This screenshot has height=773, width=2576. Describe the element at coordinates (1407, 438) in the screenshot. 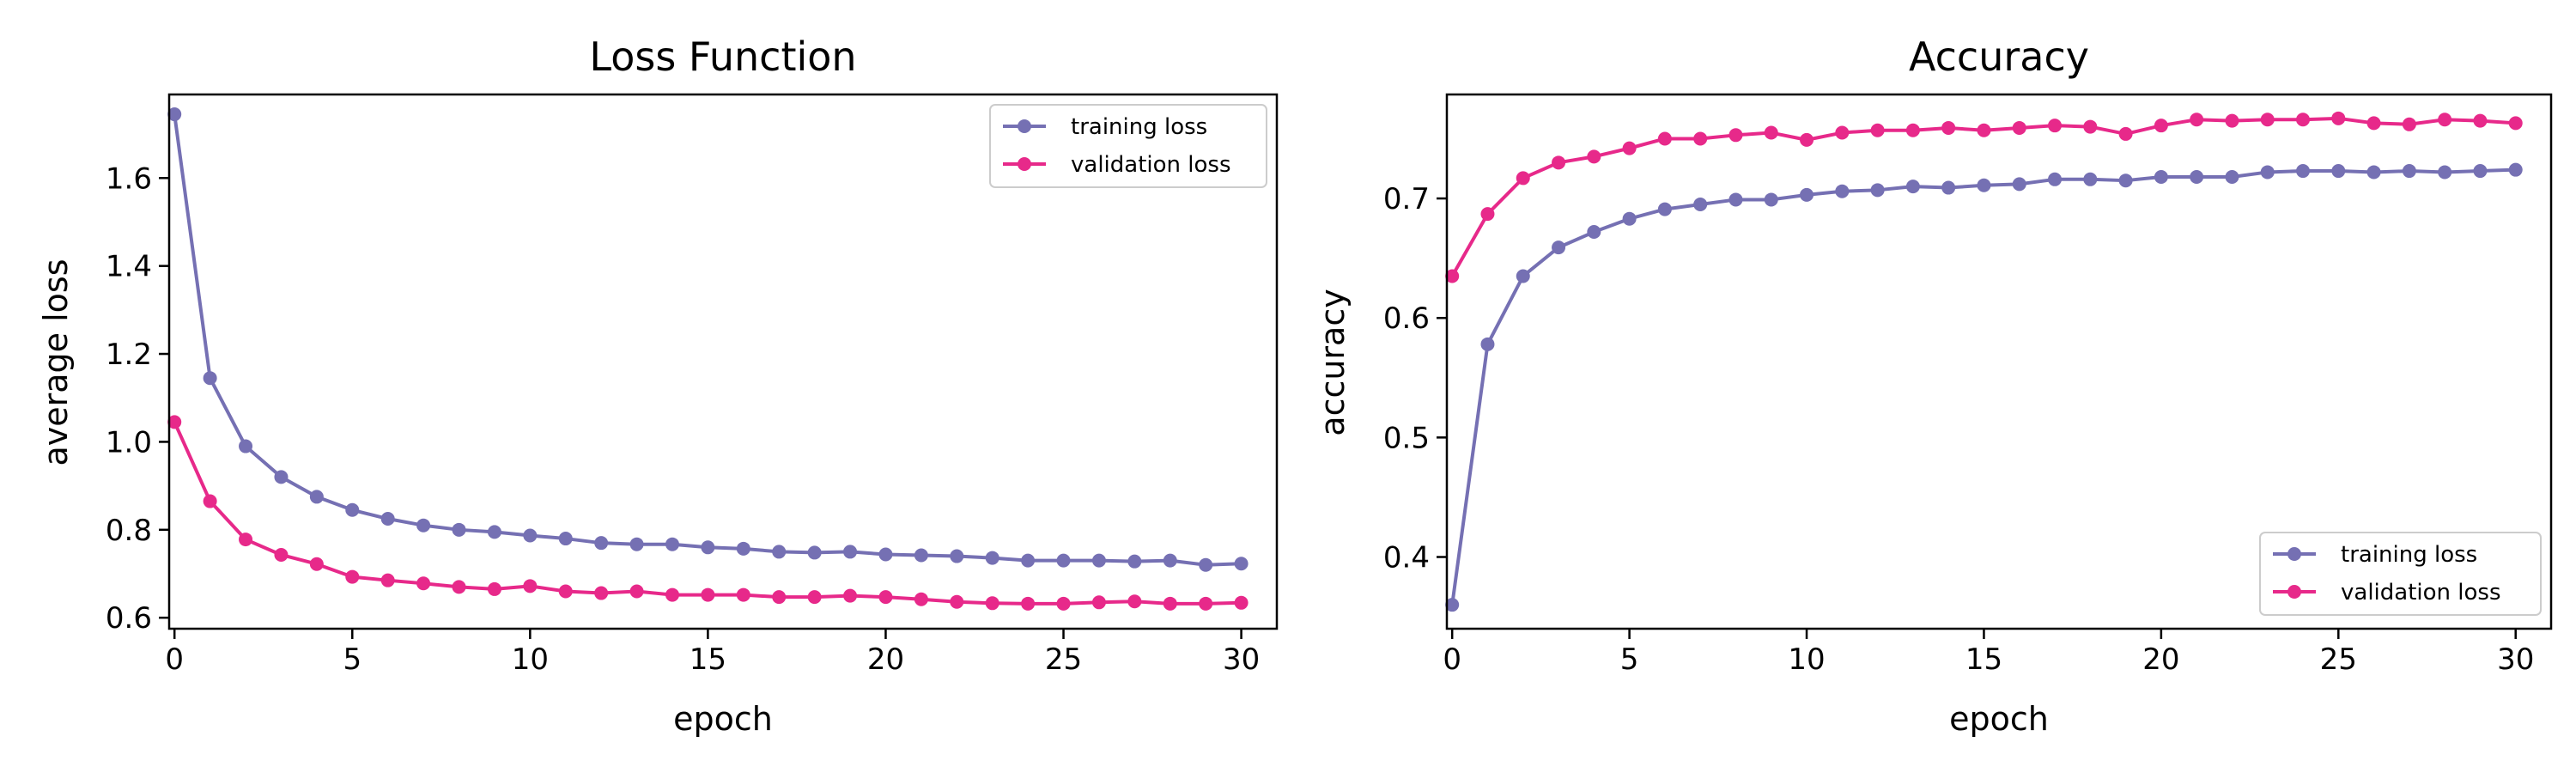

I see `y-tick-label: 0.5` at that location.